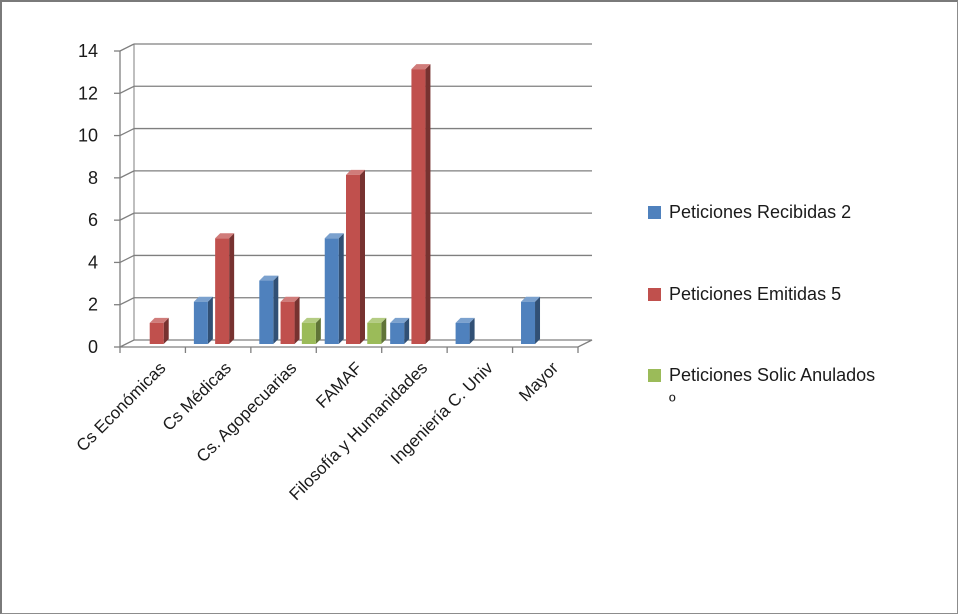 The width and height of the screenshot is (958, 614). I want to click on y-tick-label-14: 14, so click(88, 51).